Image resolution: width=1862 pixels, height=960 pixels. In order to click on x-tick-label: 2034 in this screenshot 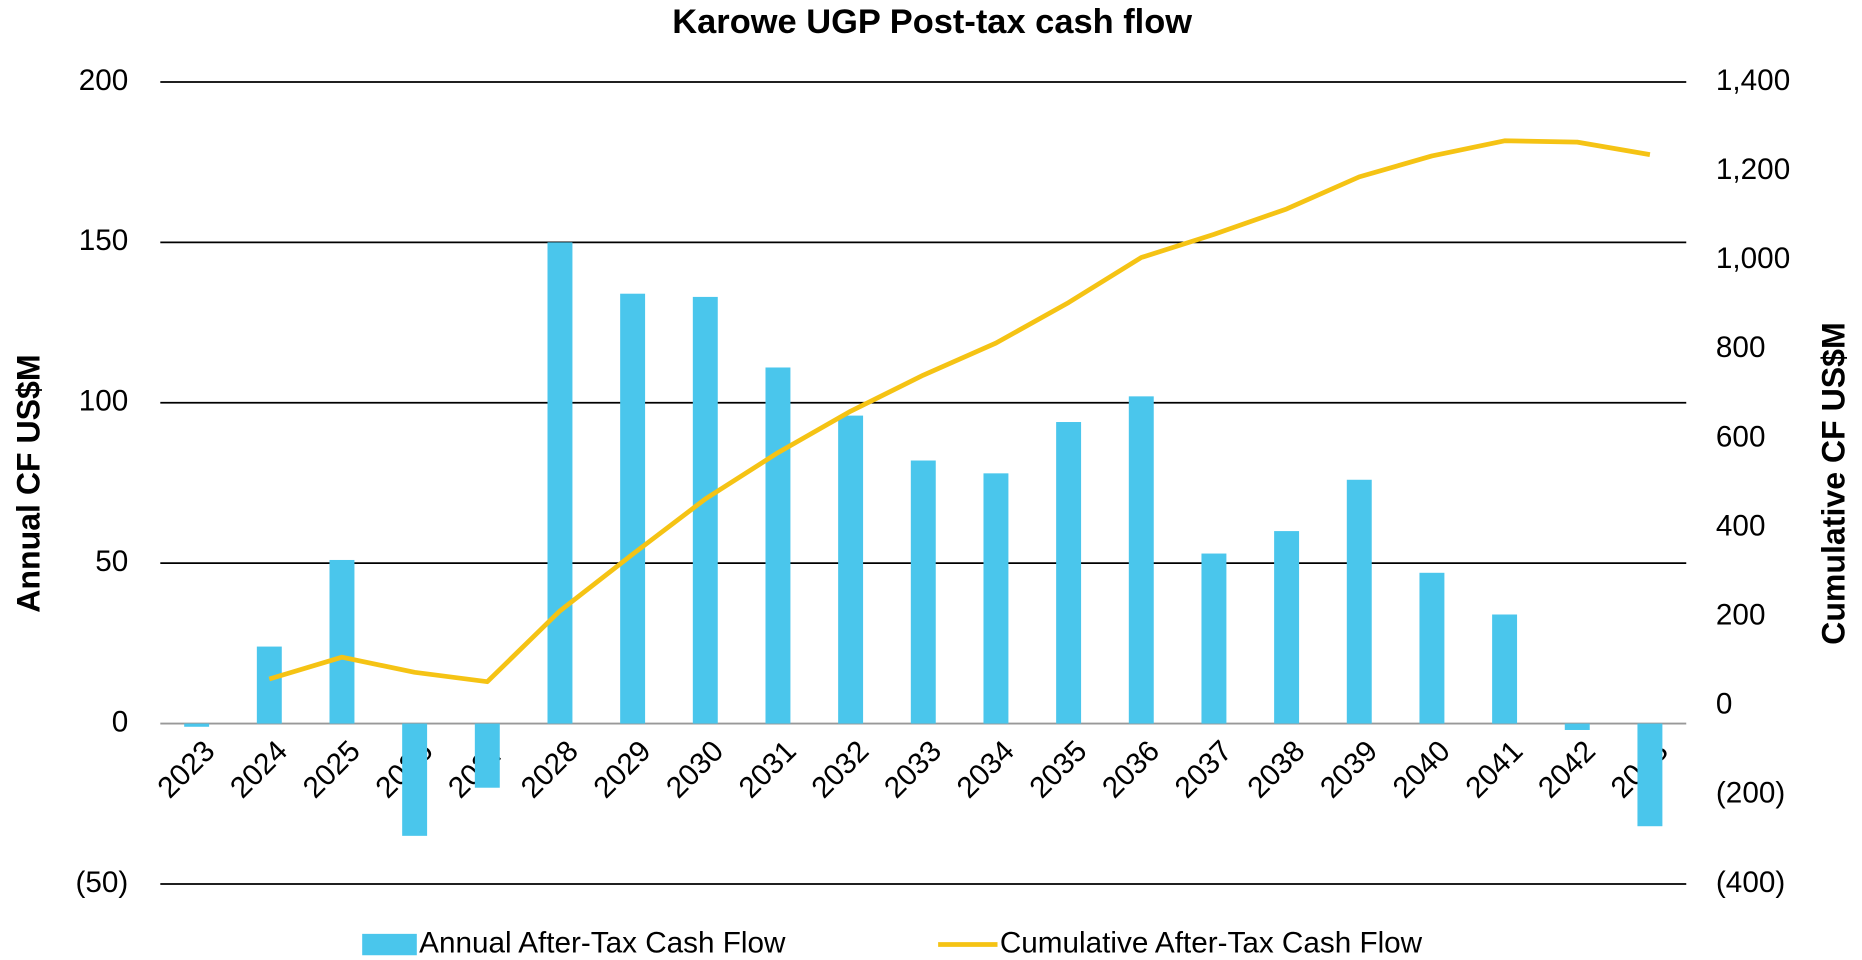, I will do `click(986, 769)`.